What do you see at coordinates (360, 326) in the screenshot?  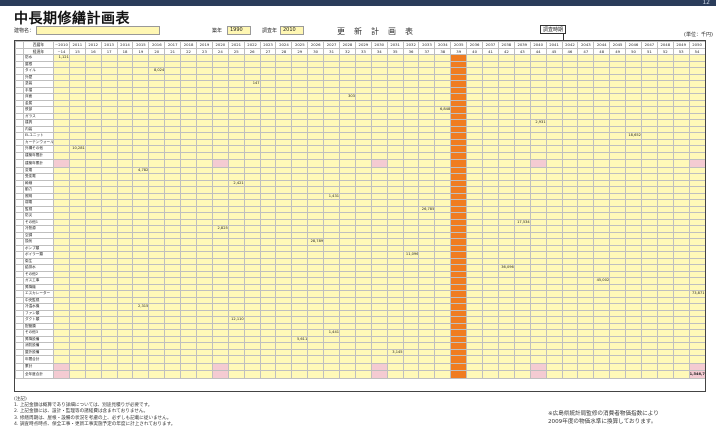 I see `table-row: 配管類` at bounding box center [360, 326].